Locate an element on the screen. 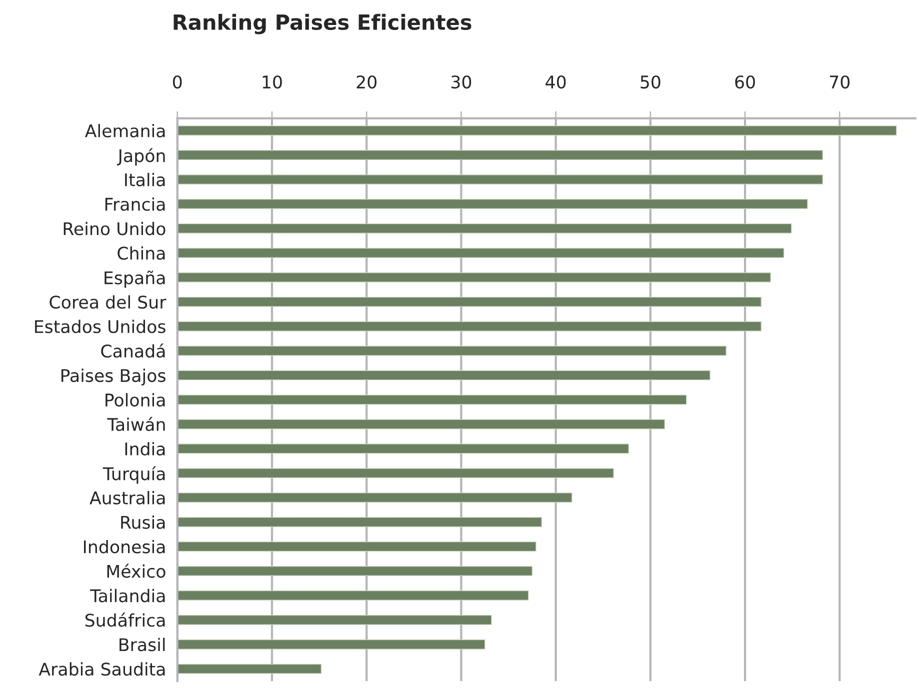  y-tick-label: Japón is located at coordinates (140, 157).